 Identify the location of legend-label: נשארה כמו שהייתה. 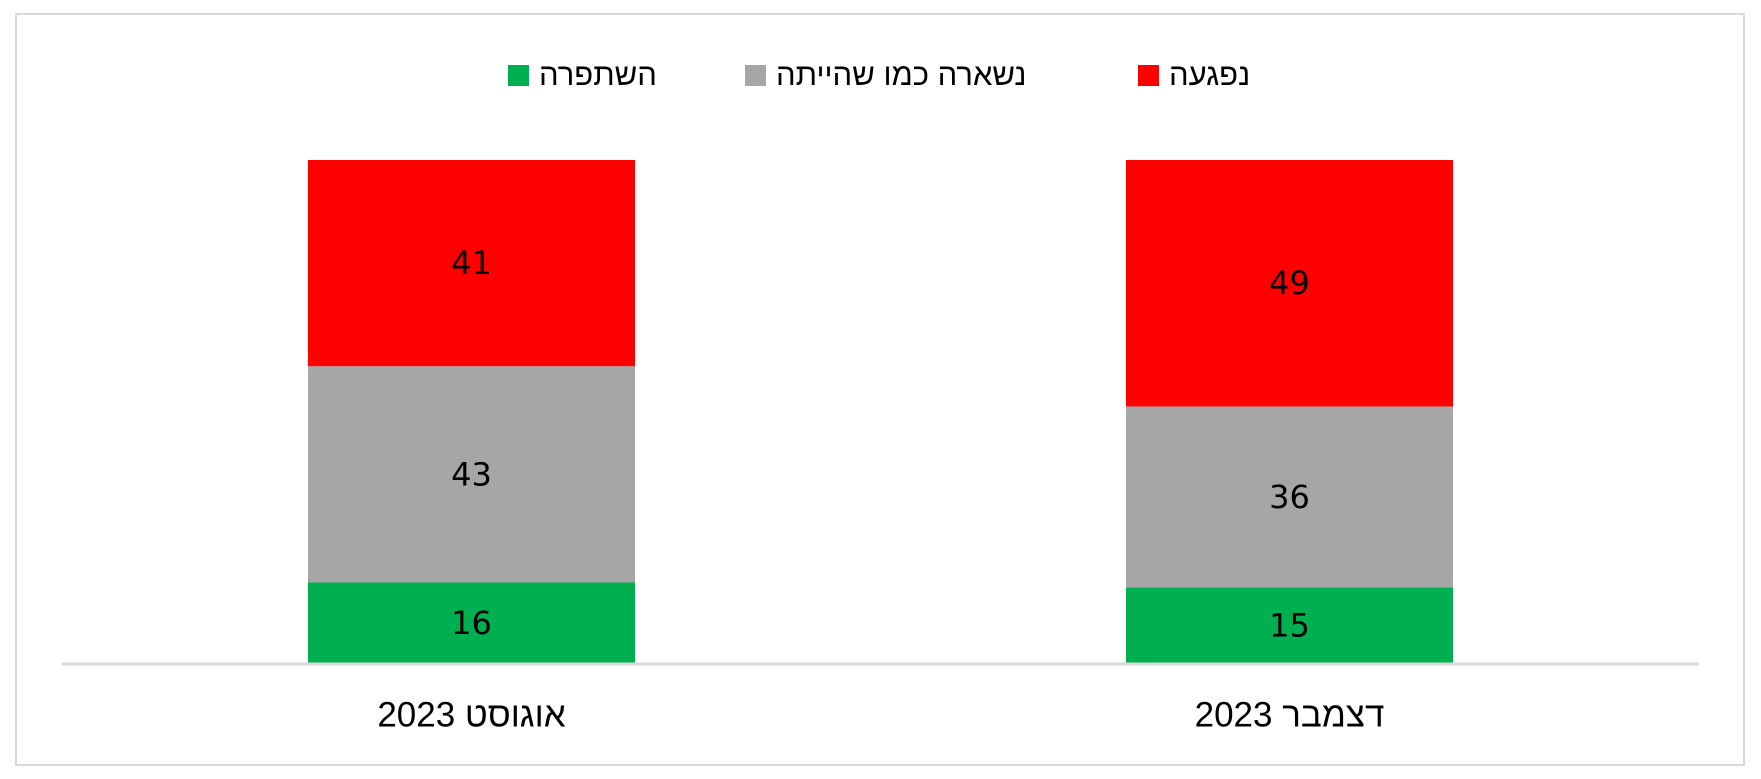
(901, 74).